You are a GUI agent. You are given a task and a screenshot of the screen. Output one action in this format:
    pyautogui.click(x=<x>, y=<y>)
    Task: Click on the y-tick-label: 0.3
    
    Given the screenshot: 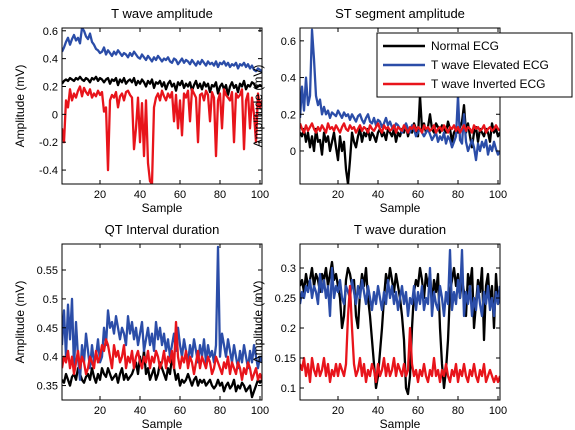 What is the action you would take?
    pyautogui.click(x=288, y=269)
    